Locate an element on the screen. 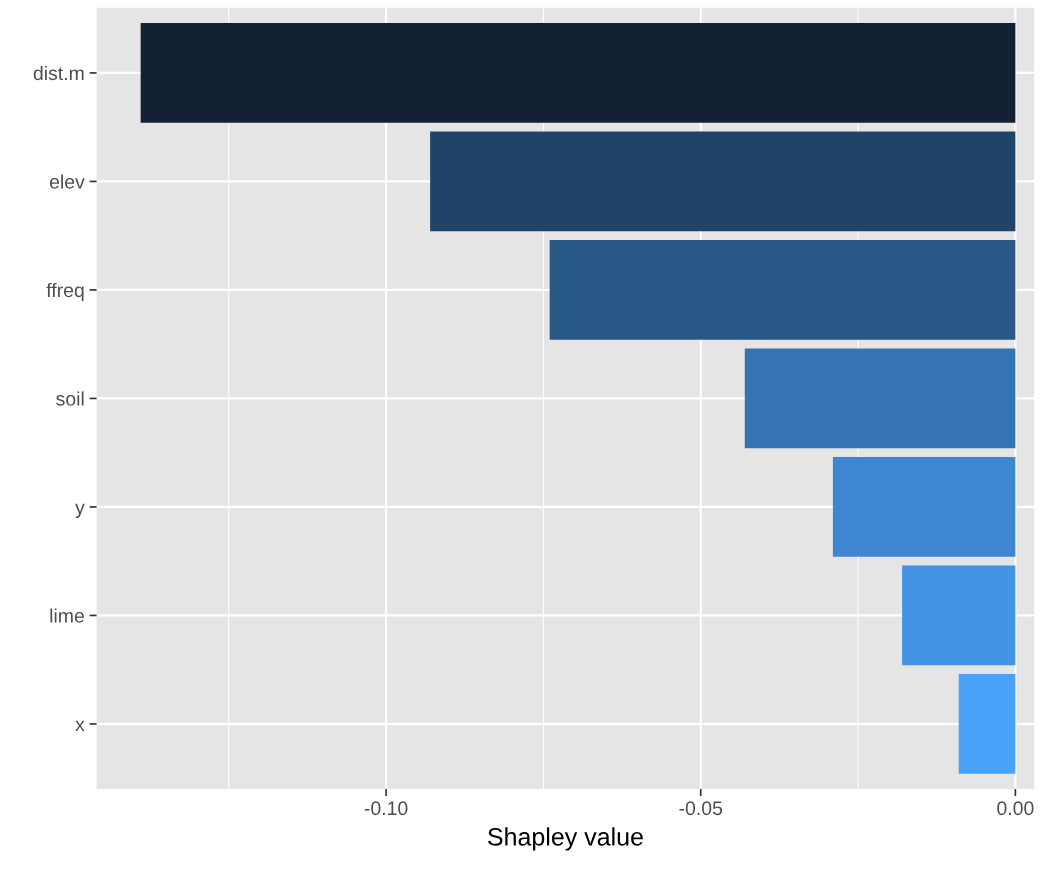 This screenshot has width=1050, height=869. y-tick-label: ffreq is located at coordinates (65, 292).